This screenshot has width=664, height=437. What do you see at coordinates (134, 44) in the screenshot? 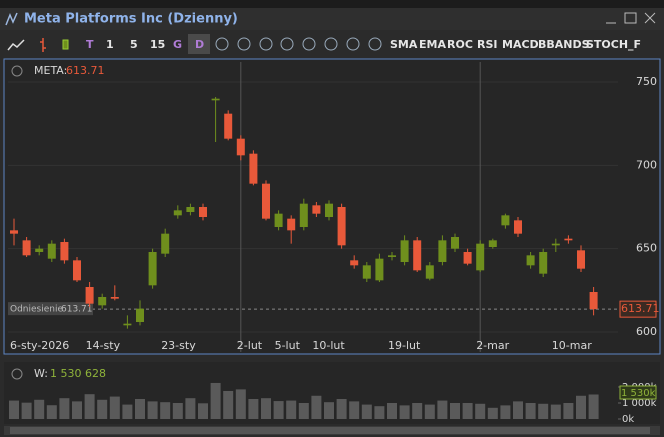
I see `toolbar-button: 5` at bounding box center [134, 44].